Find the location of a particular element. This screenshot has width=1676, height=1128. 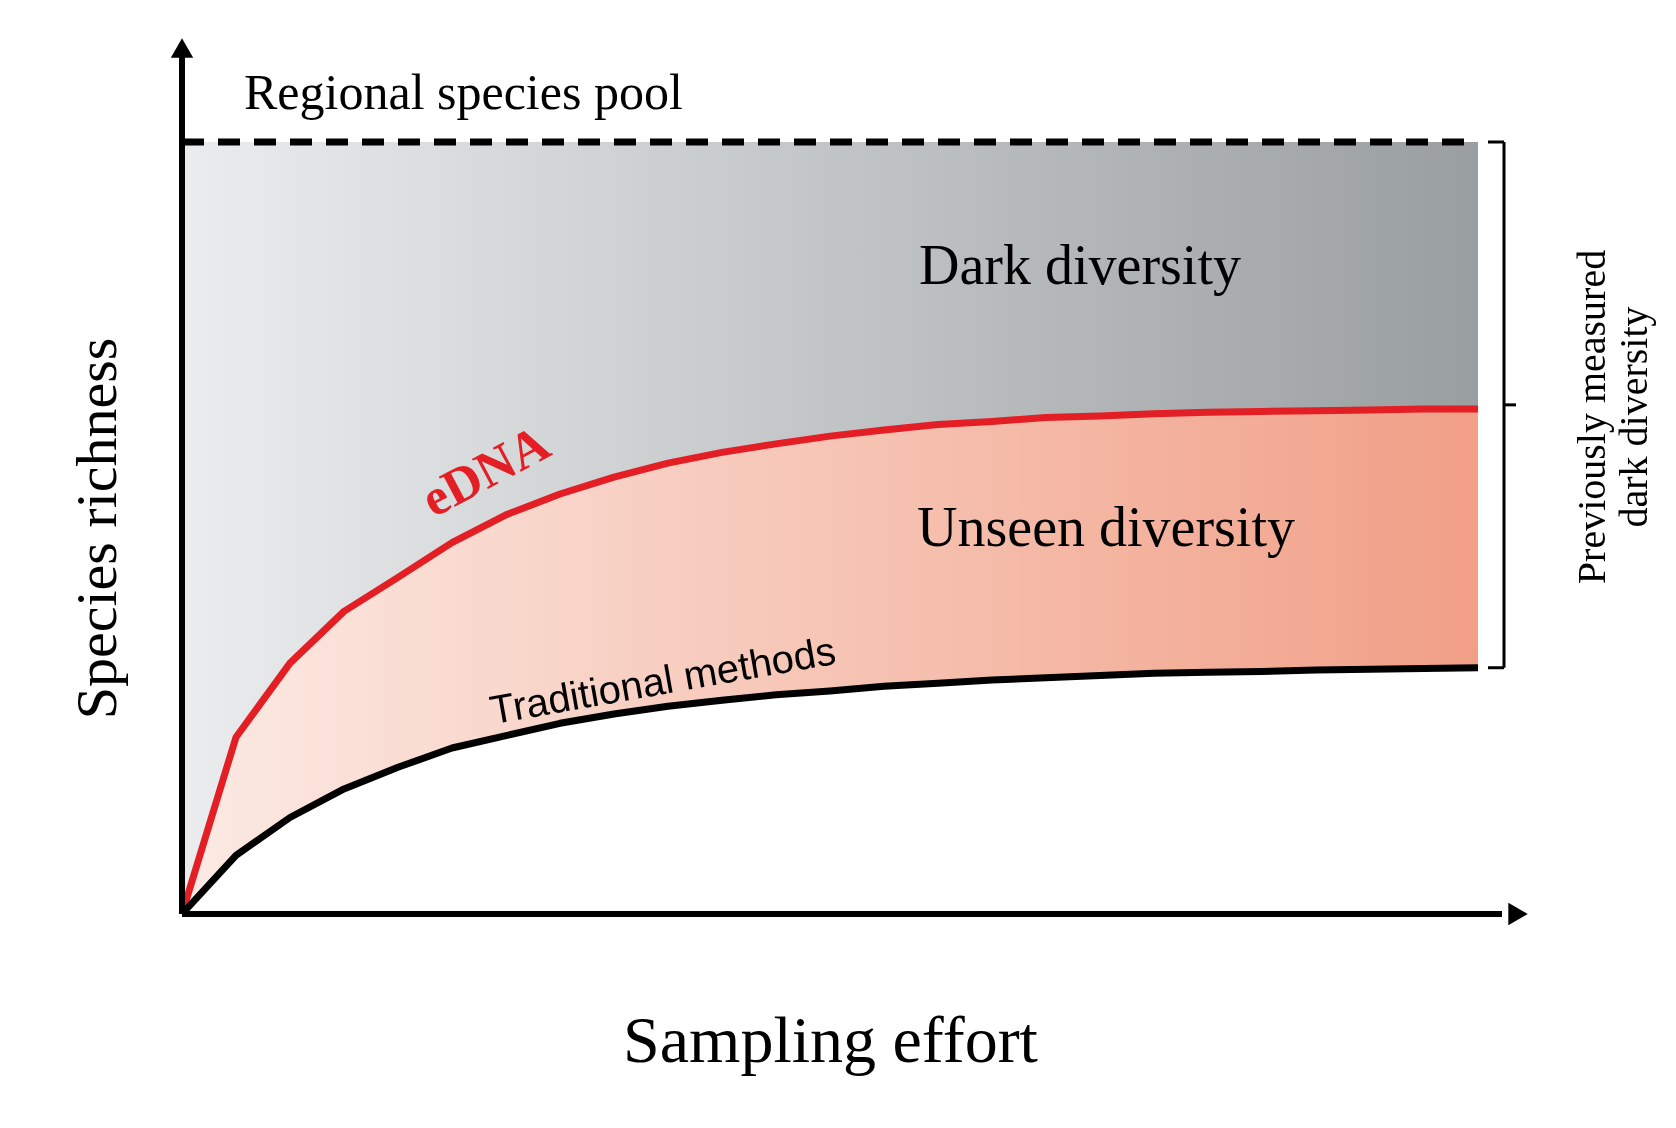

x-axis-title: Sampling effort is located at coordinates (830, 1039).